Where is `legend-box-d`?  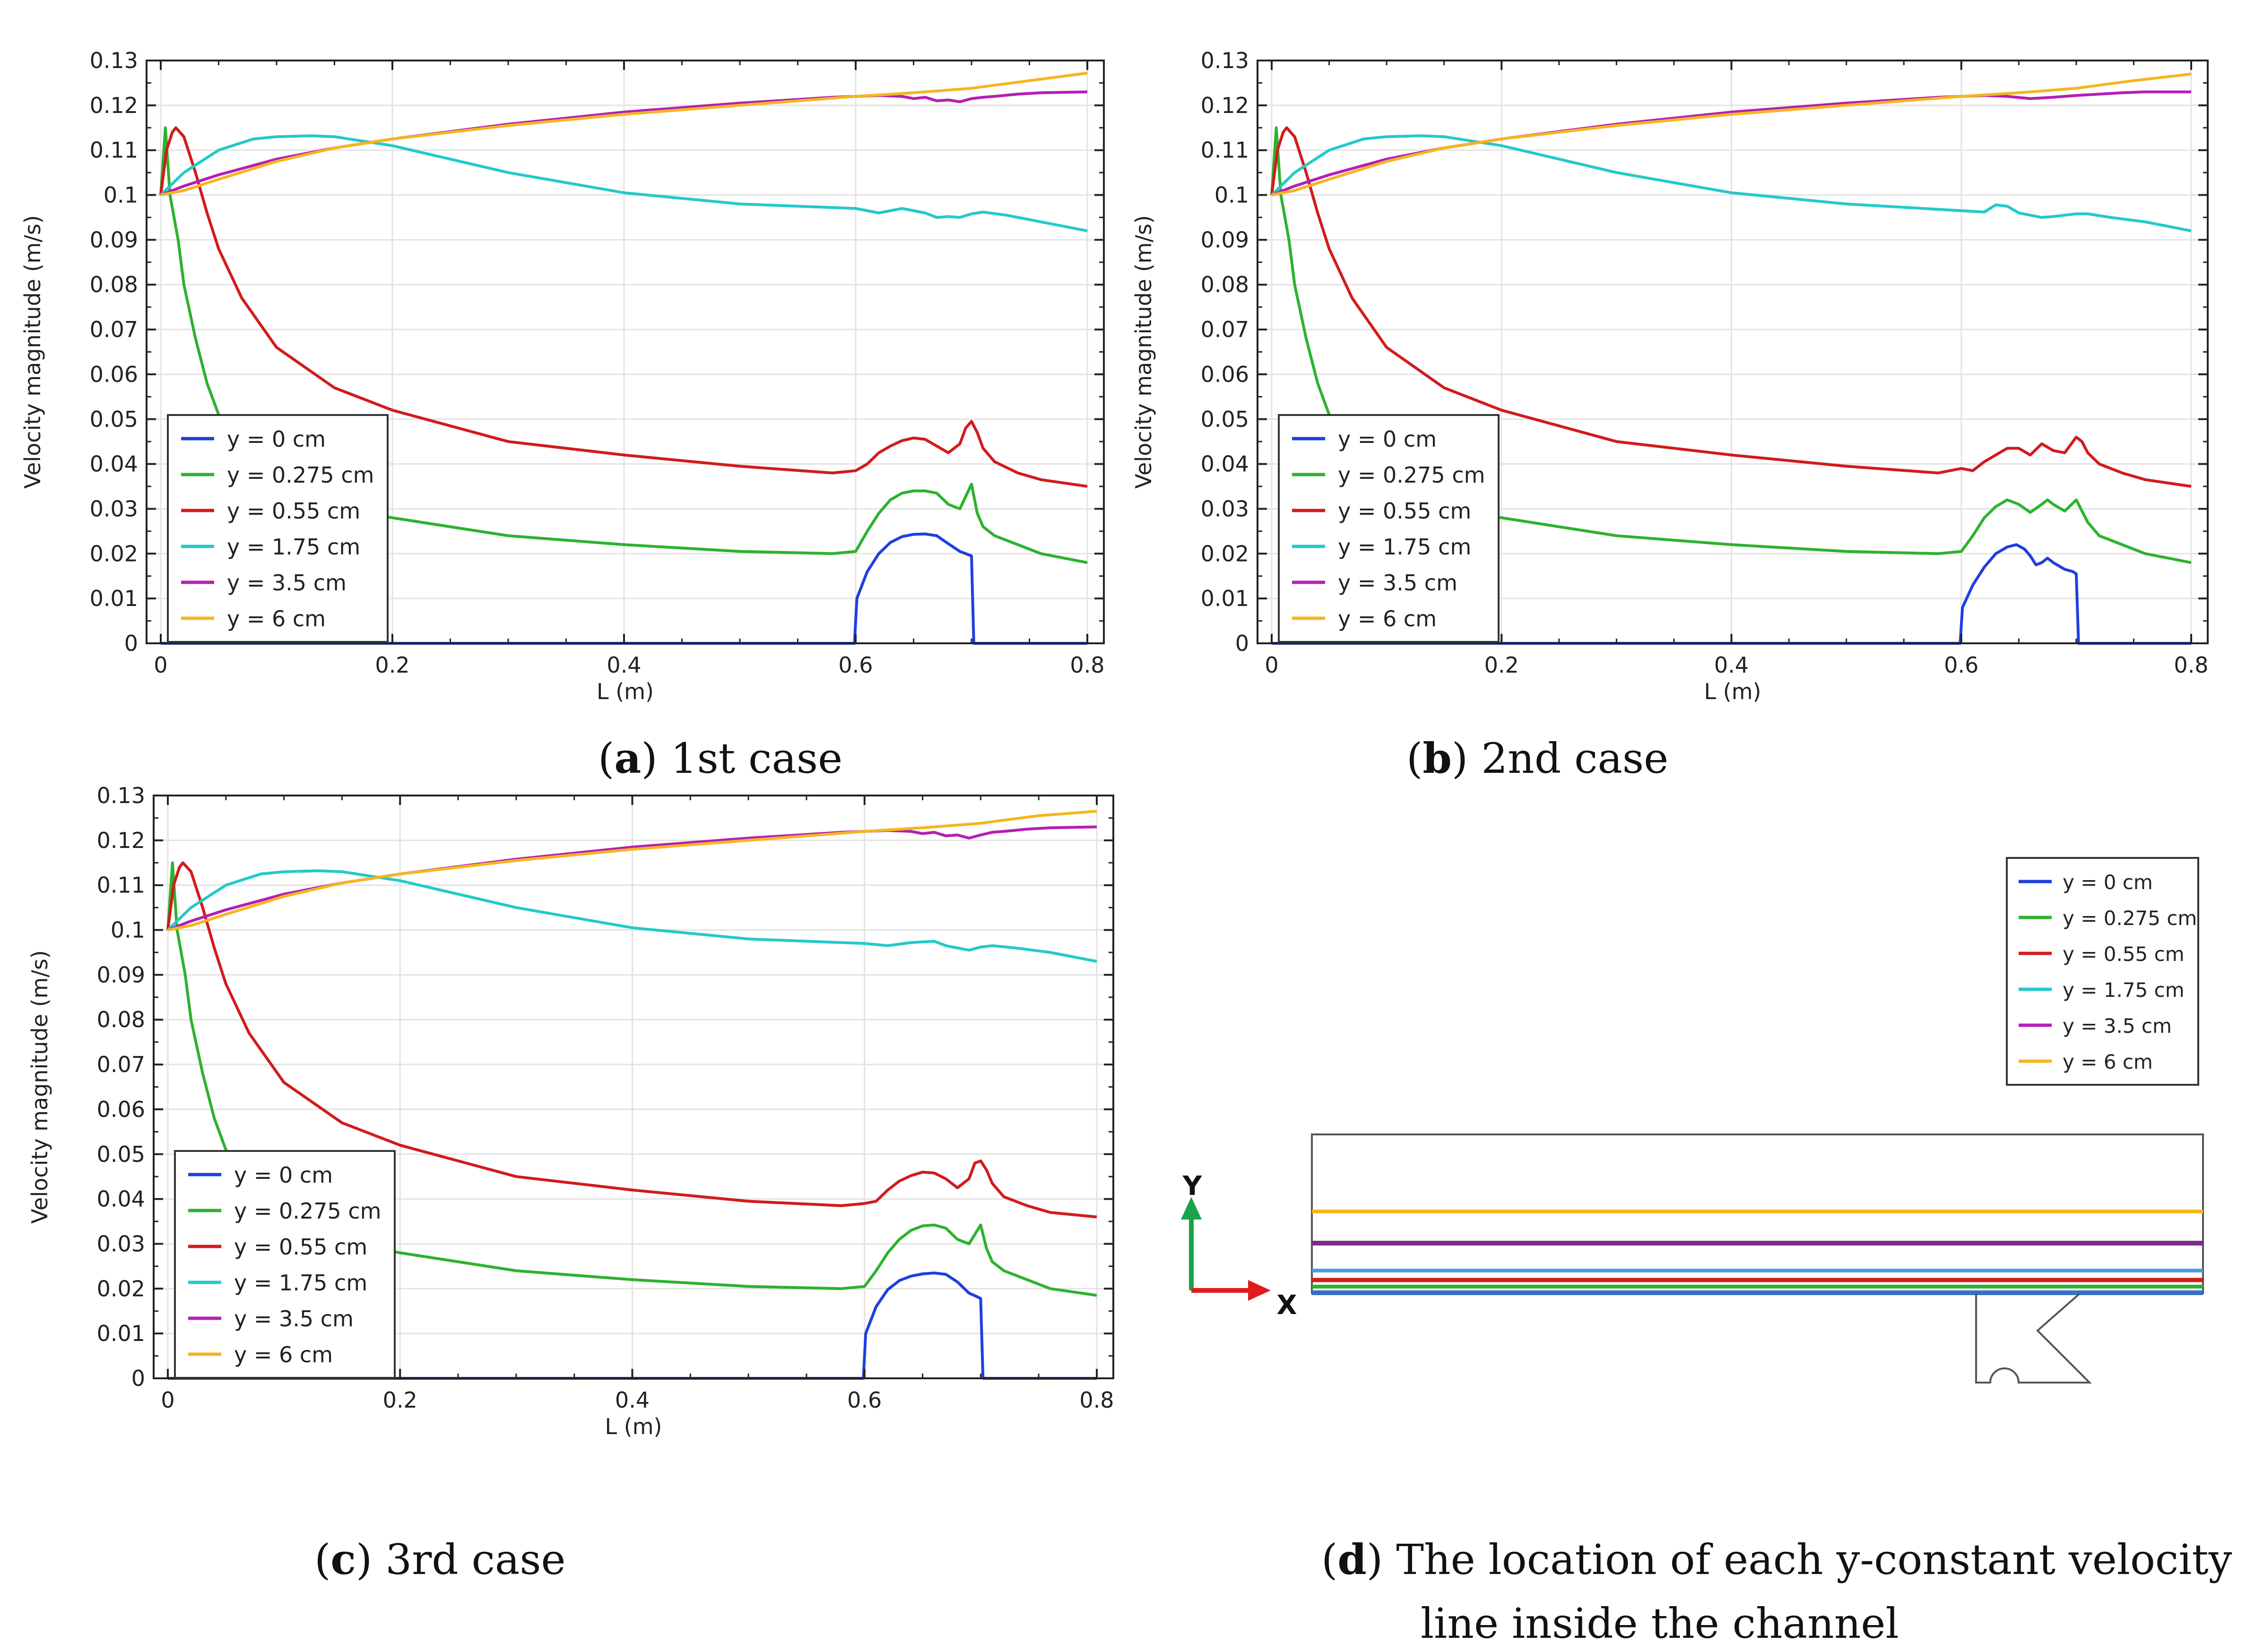 legend-box-d is located at coordinates (2102, 971).